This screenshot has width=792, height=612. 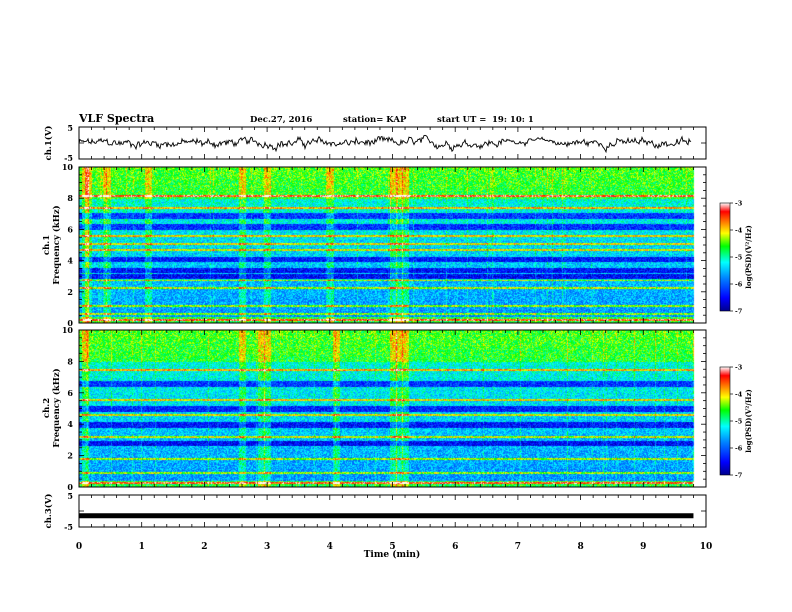 What do you see at coordinates (462, 120) in the screenshot?
I see `start-ut-label: start UT =` at bounding box center [462, 120].